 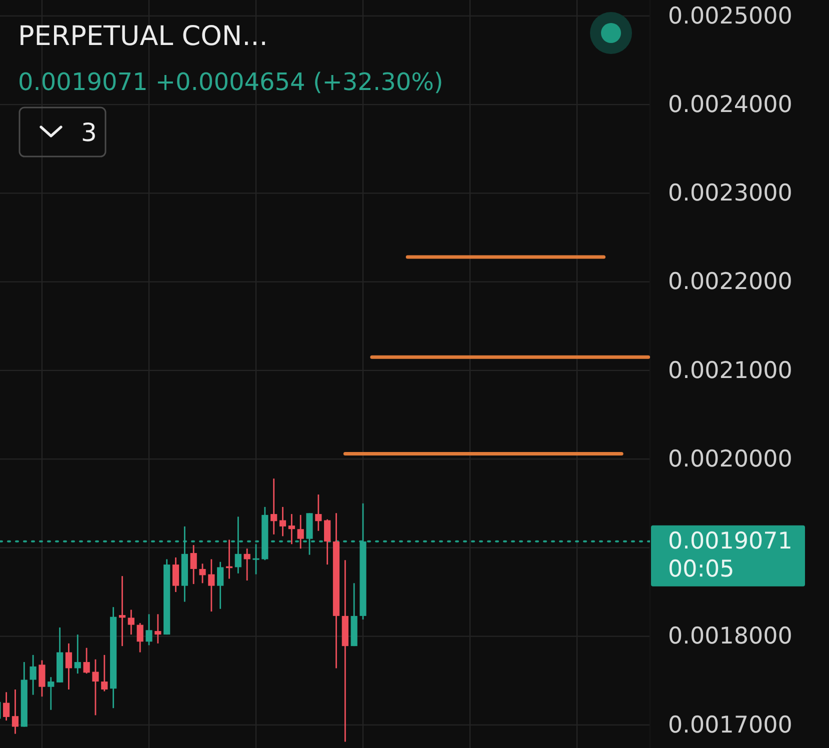 What do you see at coordinates (231, 82) in the screenshot?
I see `text: 0.0019071 +0.0004654 (+32.30%)` at bounding box center [231, 82].